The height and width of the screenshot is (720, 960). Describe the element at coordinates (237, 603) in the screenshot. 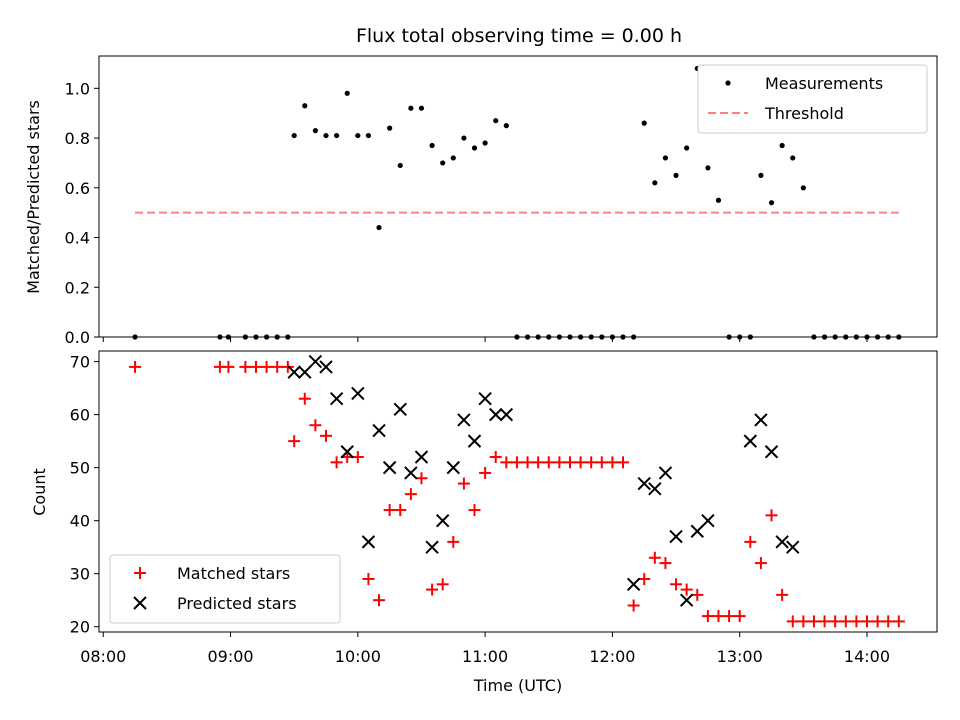

I see `legend-predicted-label: Predicted stars` at that location.